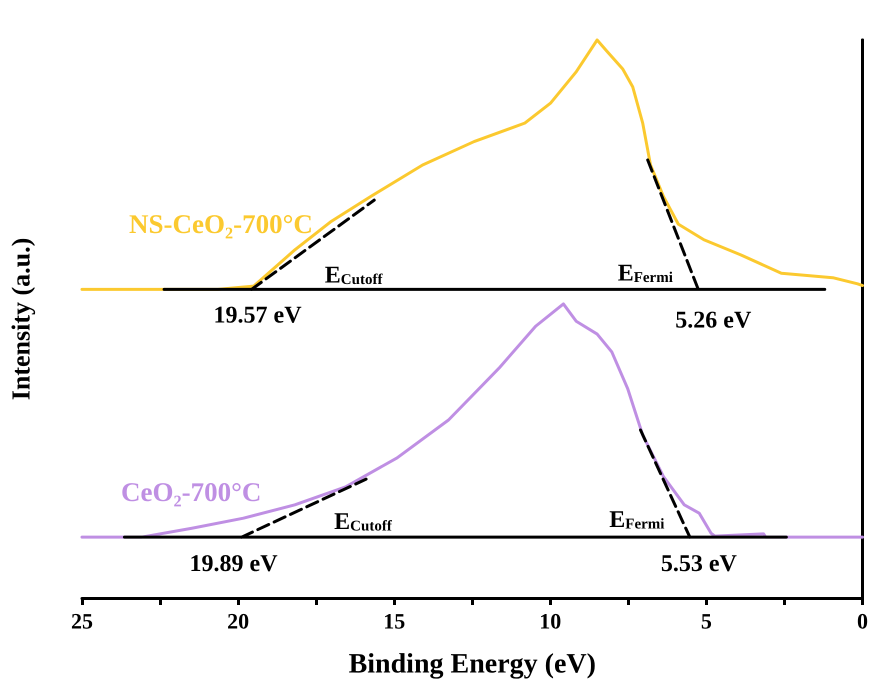  What do you see at coordinates (221, 223) in the screenshot?
I see `series-label: NS-CeO₂-700°C` at bounding box center [221, 223].